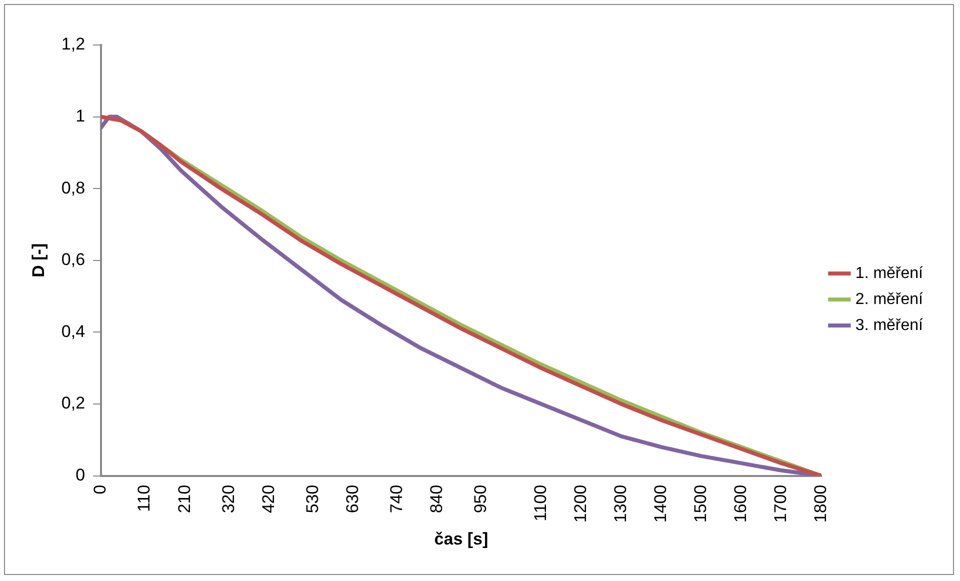  I want to click on y-tick-label: 0,4, so click(73, 331).